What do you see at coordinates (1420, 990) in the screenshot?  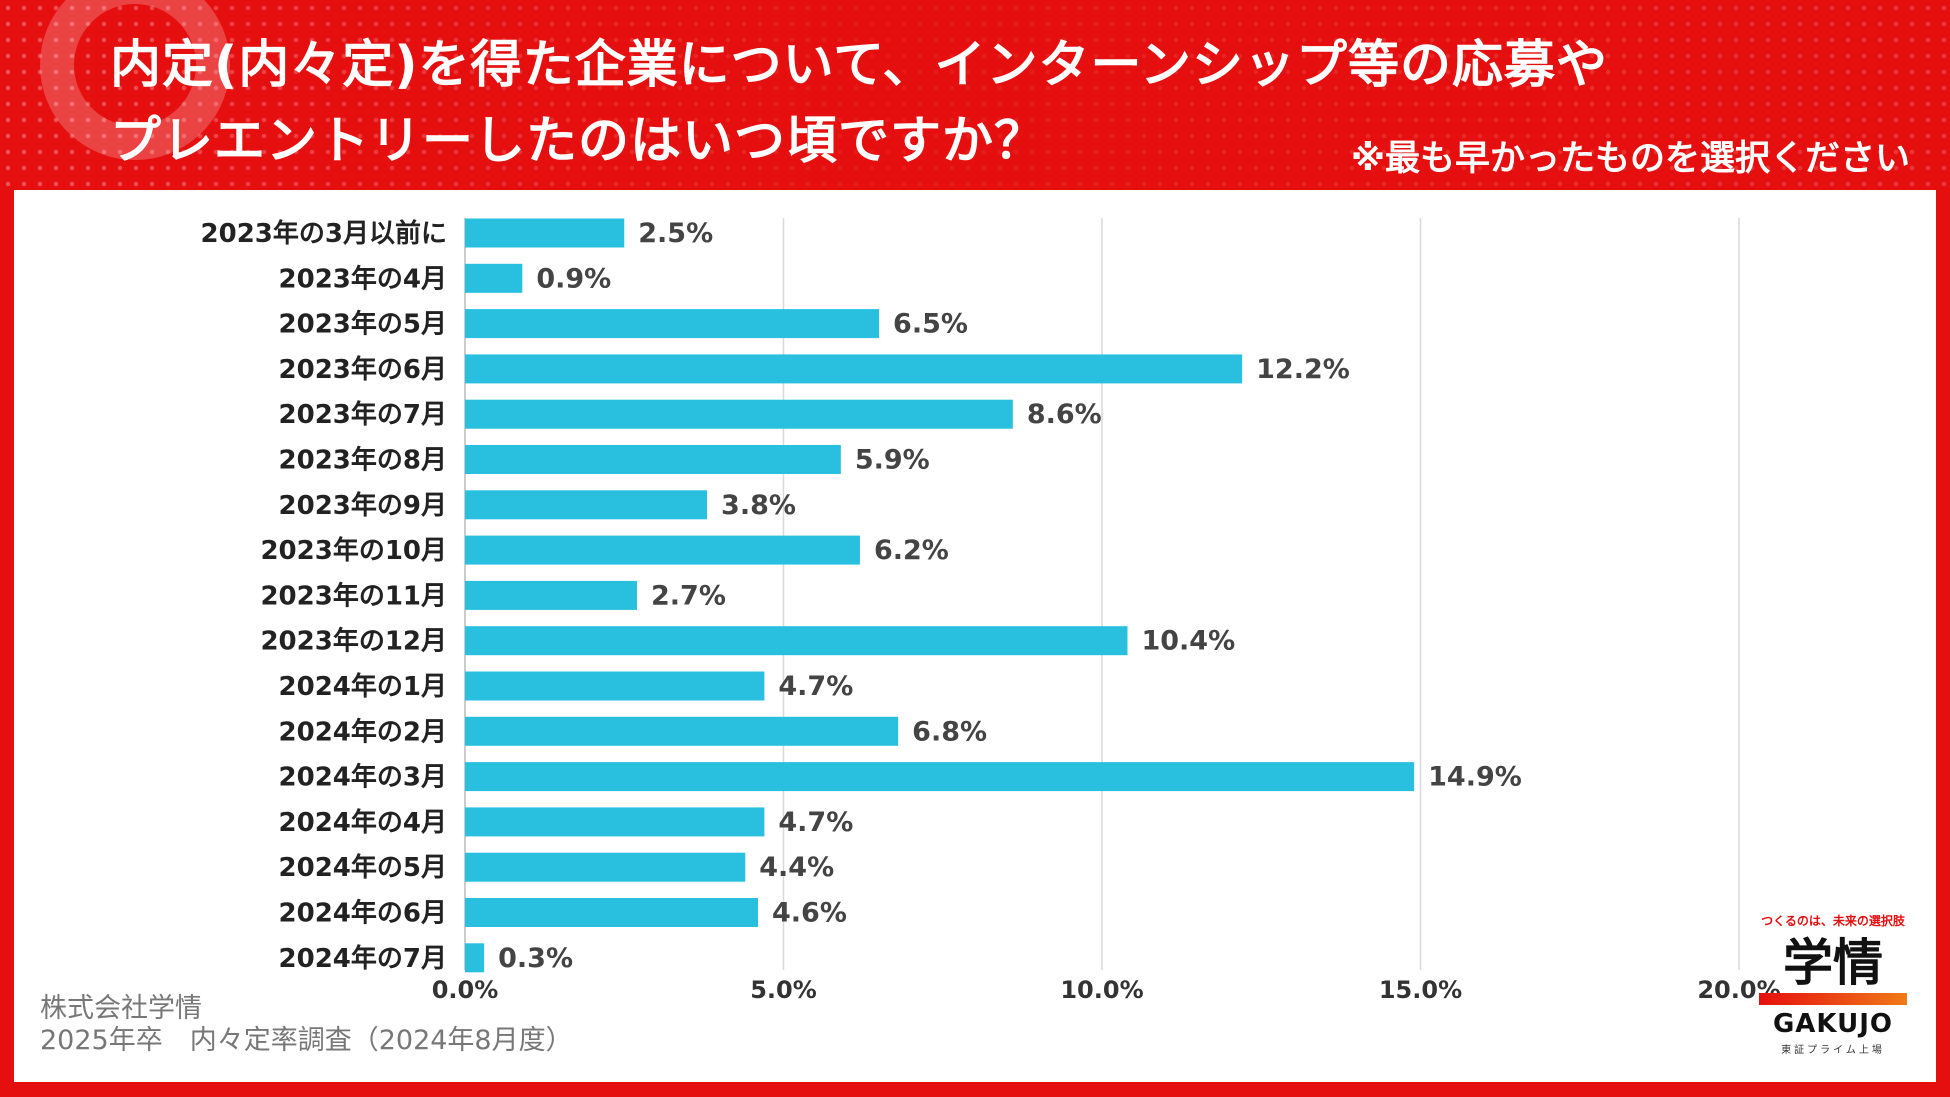 I see `x-tick-label: 15.0%` at bounding box center [1420, 990].